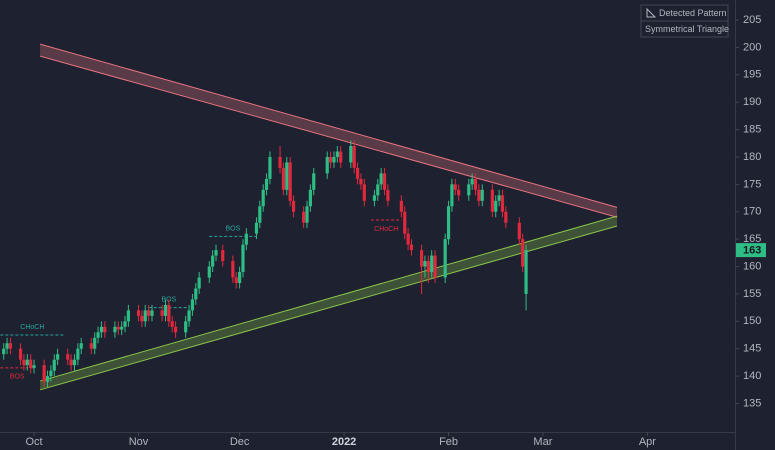 This screenshot has height=450, width=775. Describe the element at coordinates (448, 442) in the screenshot. I see `x-tick-label: Feb` at that location.